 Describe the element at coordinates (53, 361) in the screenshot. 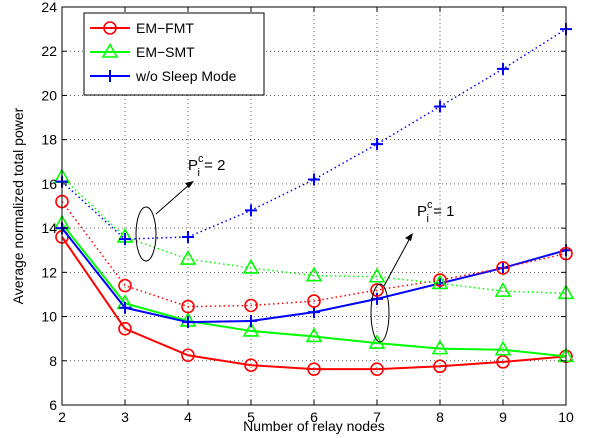

I see `y-tick-label: 8` at that location.